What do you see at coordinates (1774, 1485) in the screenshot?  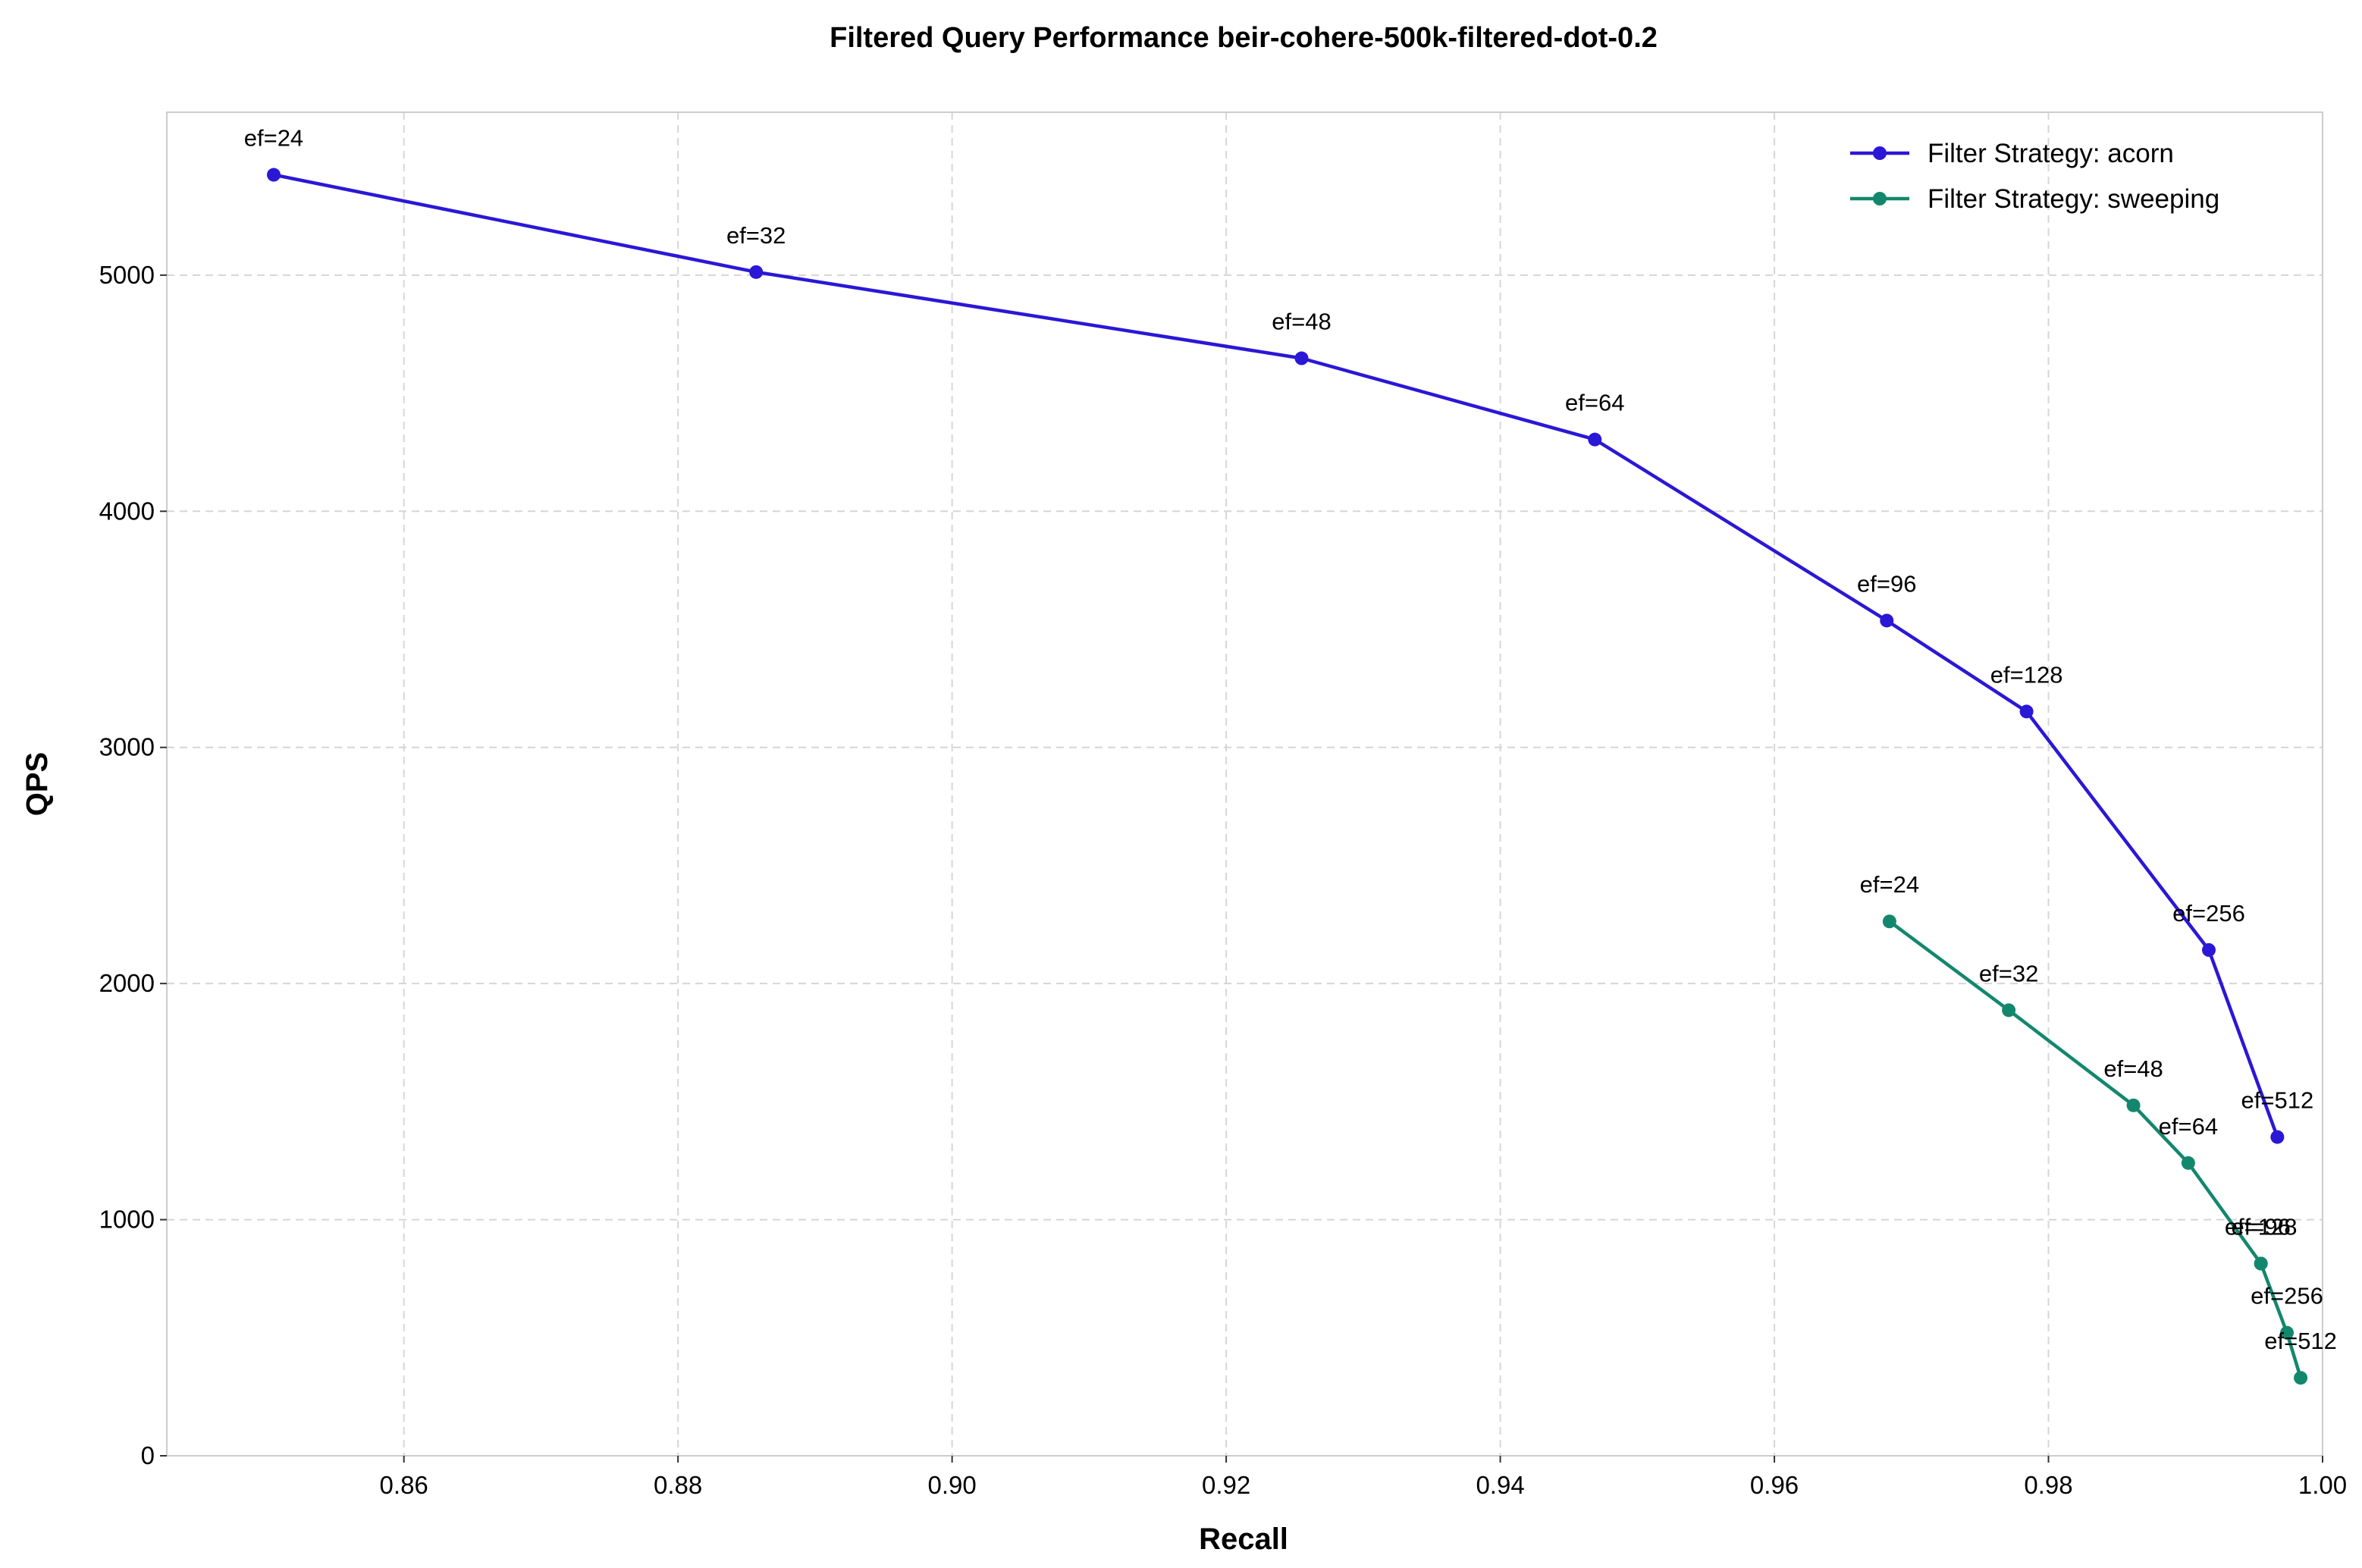 I see `x-tick-label: 0.96` at bounding box center [1774, 1485].